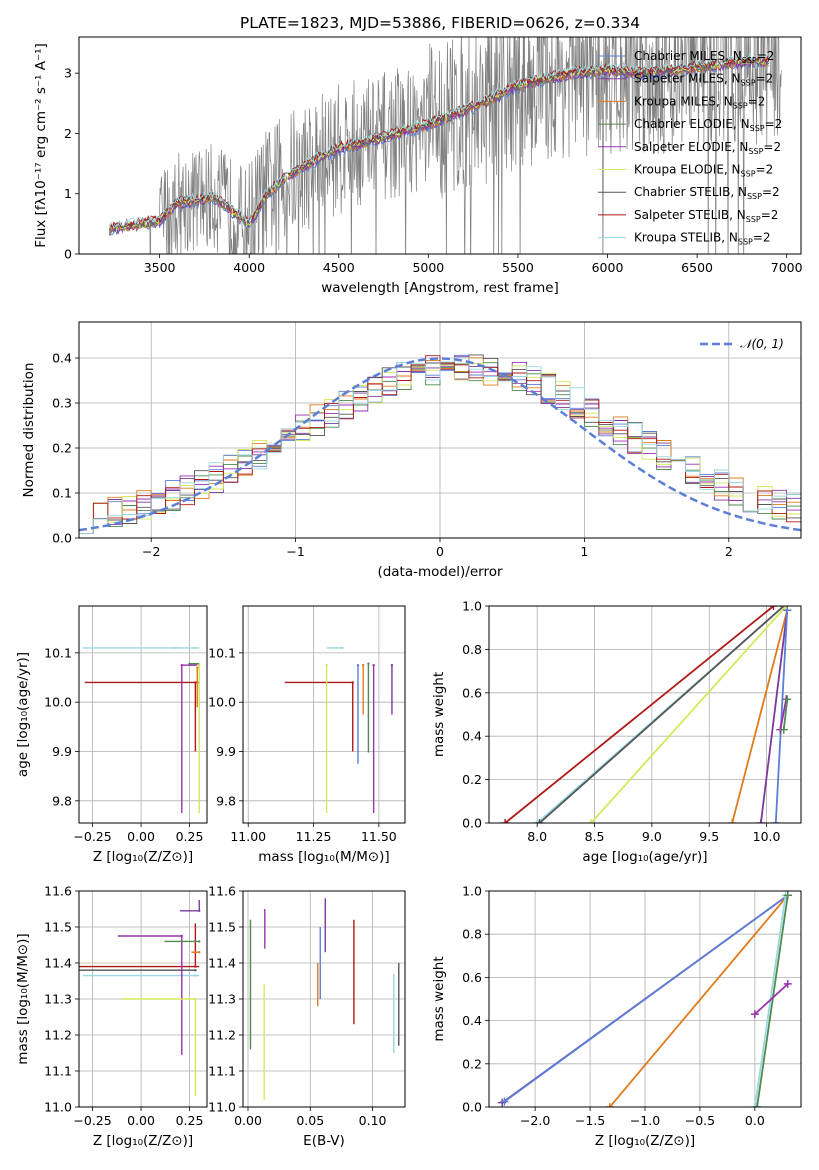  Describe the element at coordinates (535, 1120) in the screenshot. I see `mass_weight_vs_Z-xtick-label: −2.0` at that location.